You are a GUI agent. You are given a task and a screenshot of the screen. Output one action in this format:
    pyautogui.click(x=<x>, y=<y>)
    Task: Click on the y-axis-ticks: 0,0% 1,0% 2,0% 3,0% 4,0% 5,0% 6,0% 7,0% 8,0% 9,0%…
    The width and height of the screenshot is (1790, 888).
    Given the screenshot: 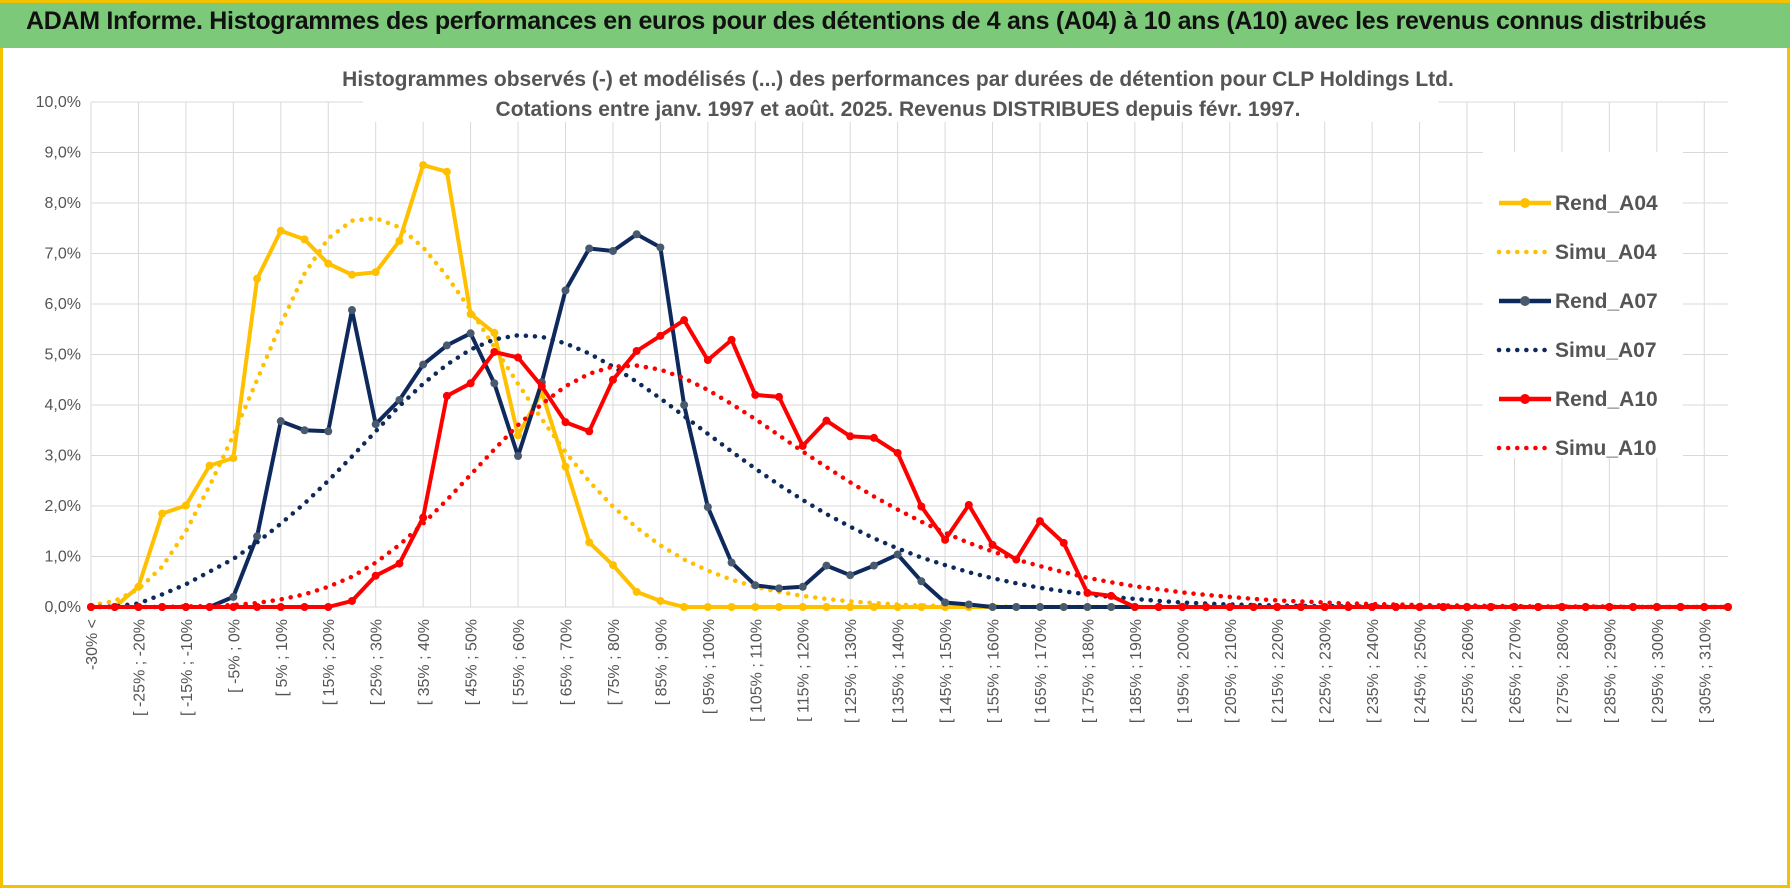 What is the action you would take?
    pyautogui.click(x=58, y=355)
    